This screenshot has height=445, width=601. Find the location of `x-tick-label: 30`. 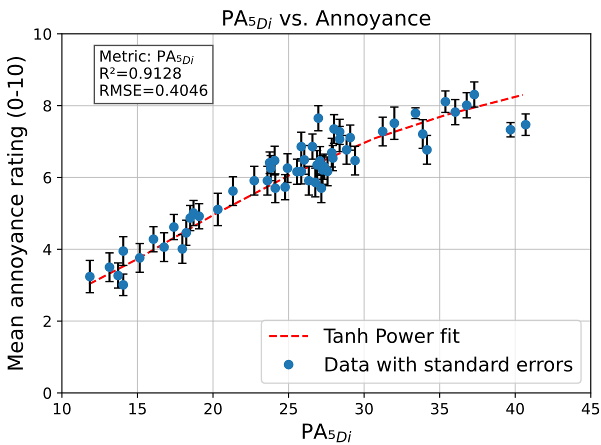

x-tick-label: 30 is located at coordinates (364, 408).